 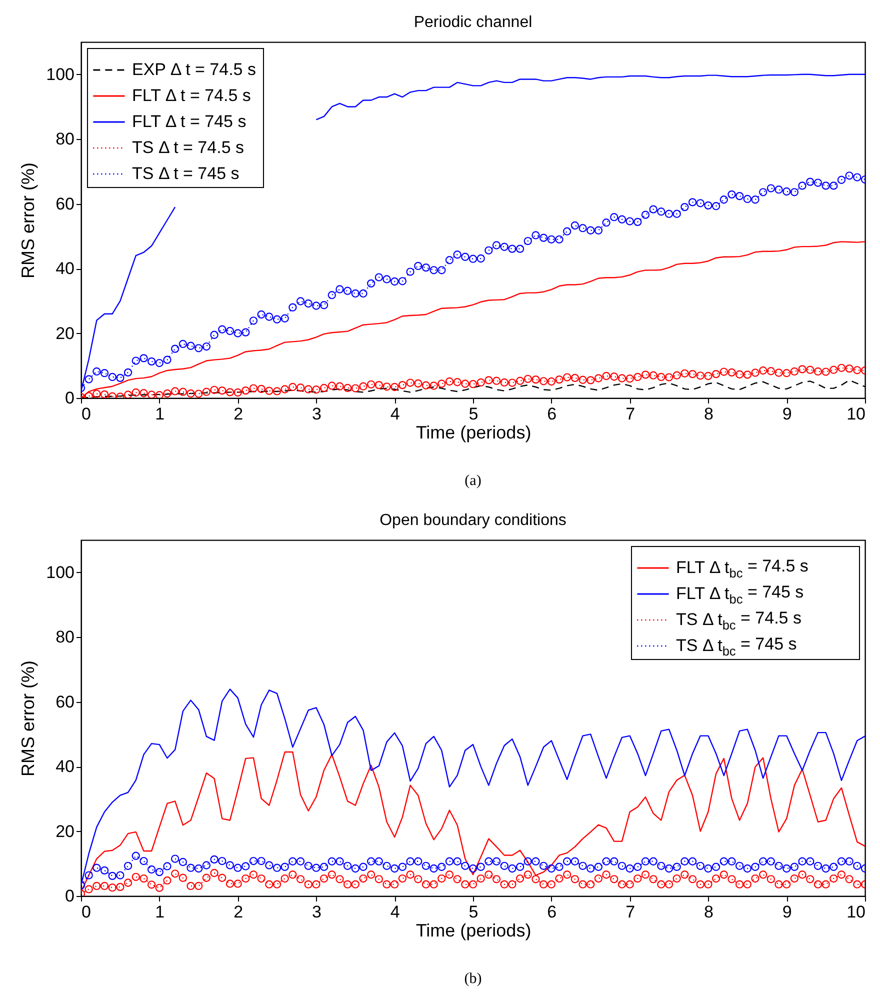 I want to click on legend-label: TS Δ t = 74.5 s, so click(x=188, y=147).